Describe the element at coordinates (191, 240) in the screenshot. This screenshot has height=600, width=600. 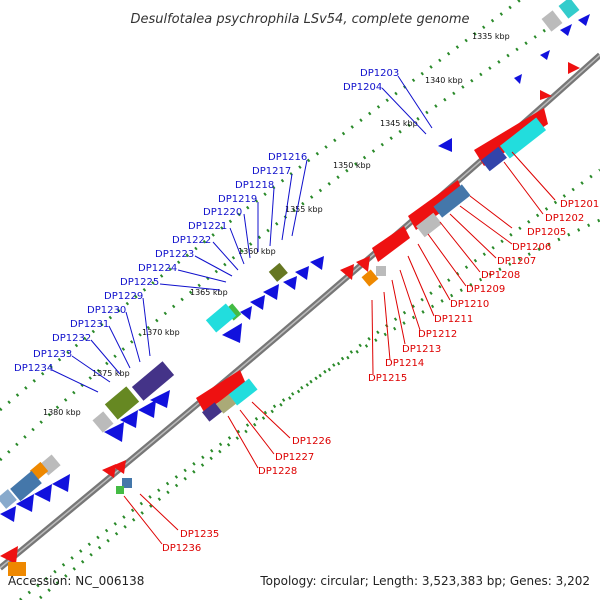
I see `gene-label: DP1222` at that location.